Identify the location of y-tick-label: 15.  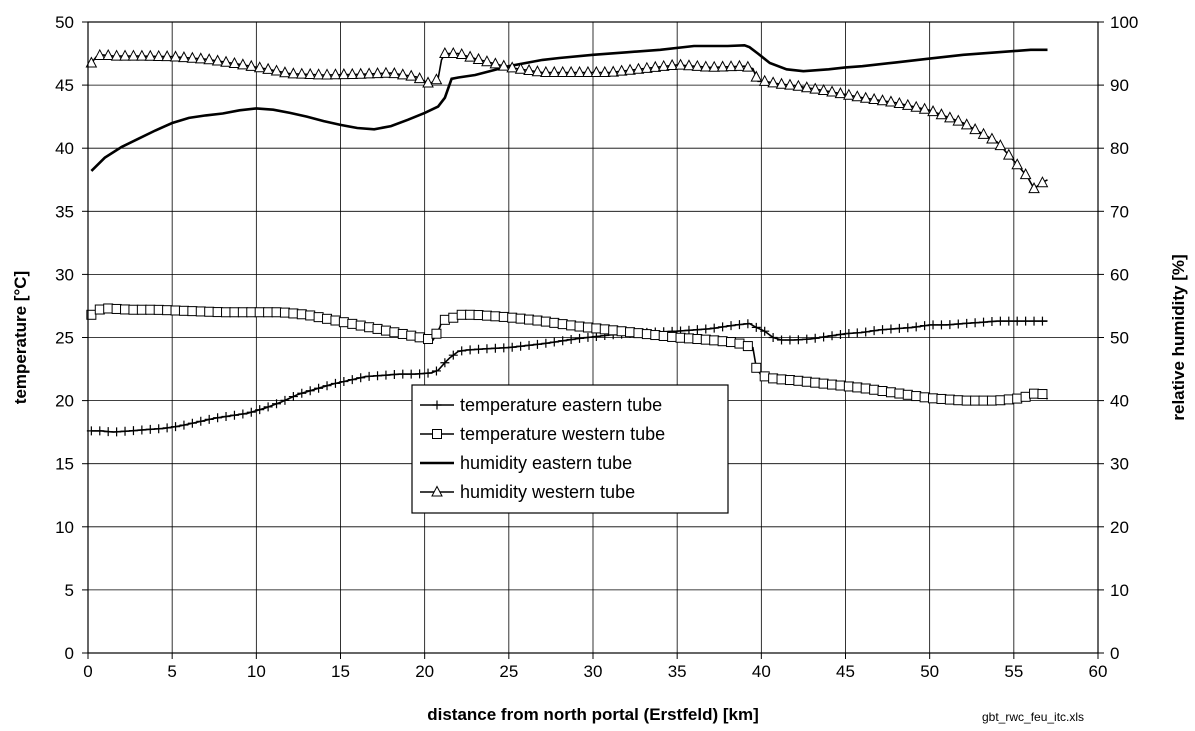
(64, 464).